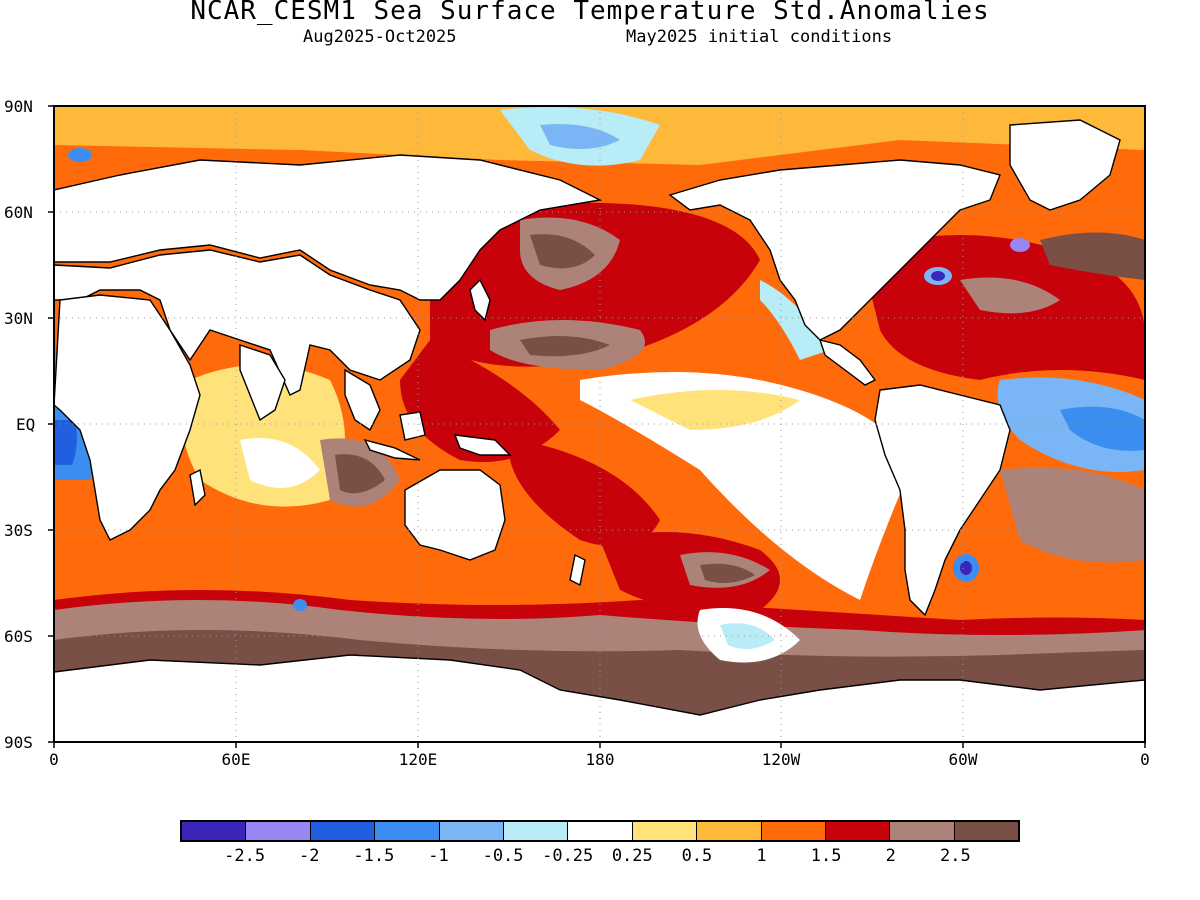 The height and width of the screenshot is (900, 1200). Describe the element at coordinates (18, 212) in the screenshot. I see `lat-label-60n: 60N` at that location.